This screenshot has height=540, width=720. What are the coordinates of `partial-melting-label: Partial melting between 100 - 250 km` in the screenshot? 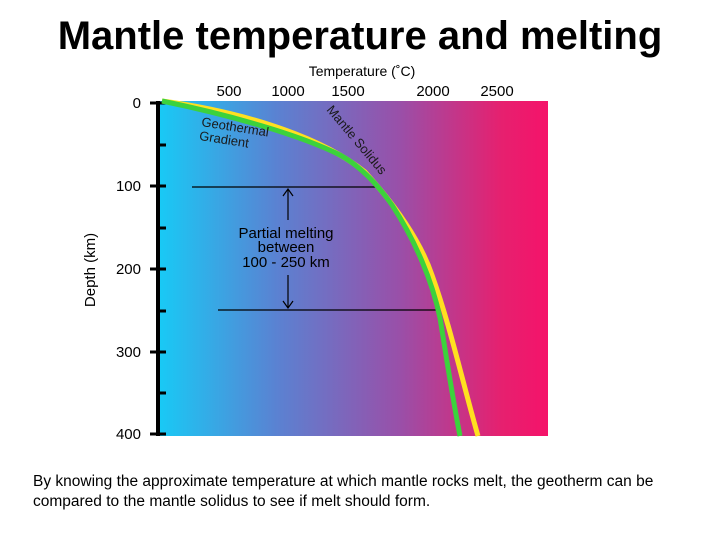 It's located at (285, 248).